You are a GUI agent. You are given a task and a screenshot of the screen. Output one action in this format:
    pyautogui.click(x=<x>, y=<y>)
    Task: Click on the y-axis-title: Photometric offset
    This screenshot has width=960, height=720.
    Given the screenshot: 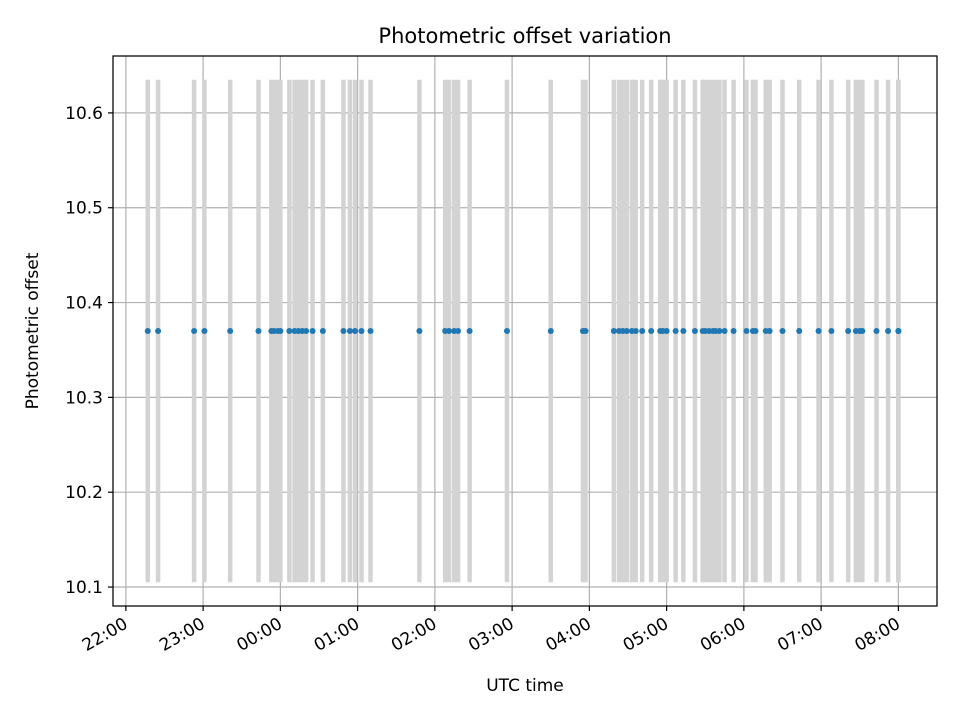 What is the action you would take?
    pyautogui.click(x=33, y=330)
    